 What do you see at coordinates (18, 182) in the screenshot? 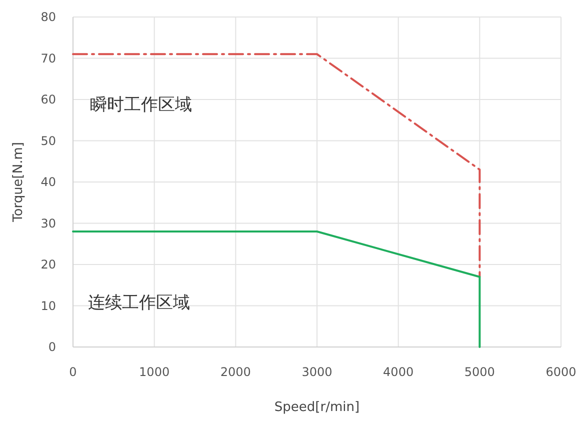
I see `y-axis-title: Torque[N.m]` at bounding box center [18, 182].